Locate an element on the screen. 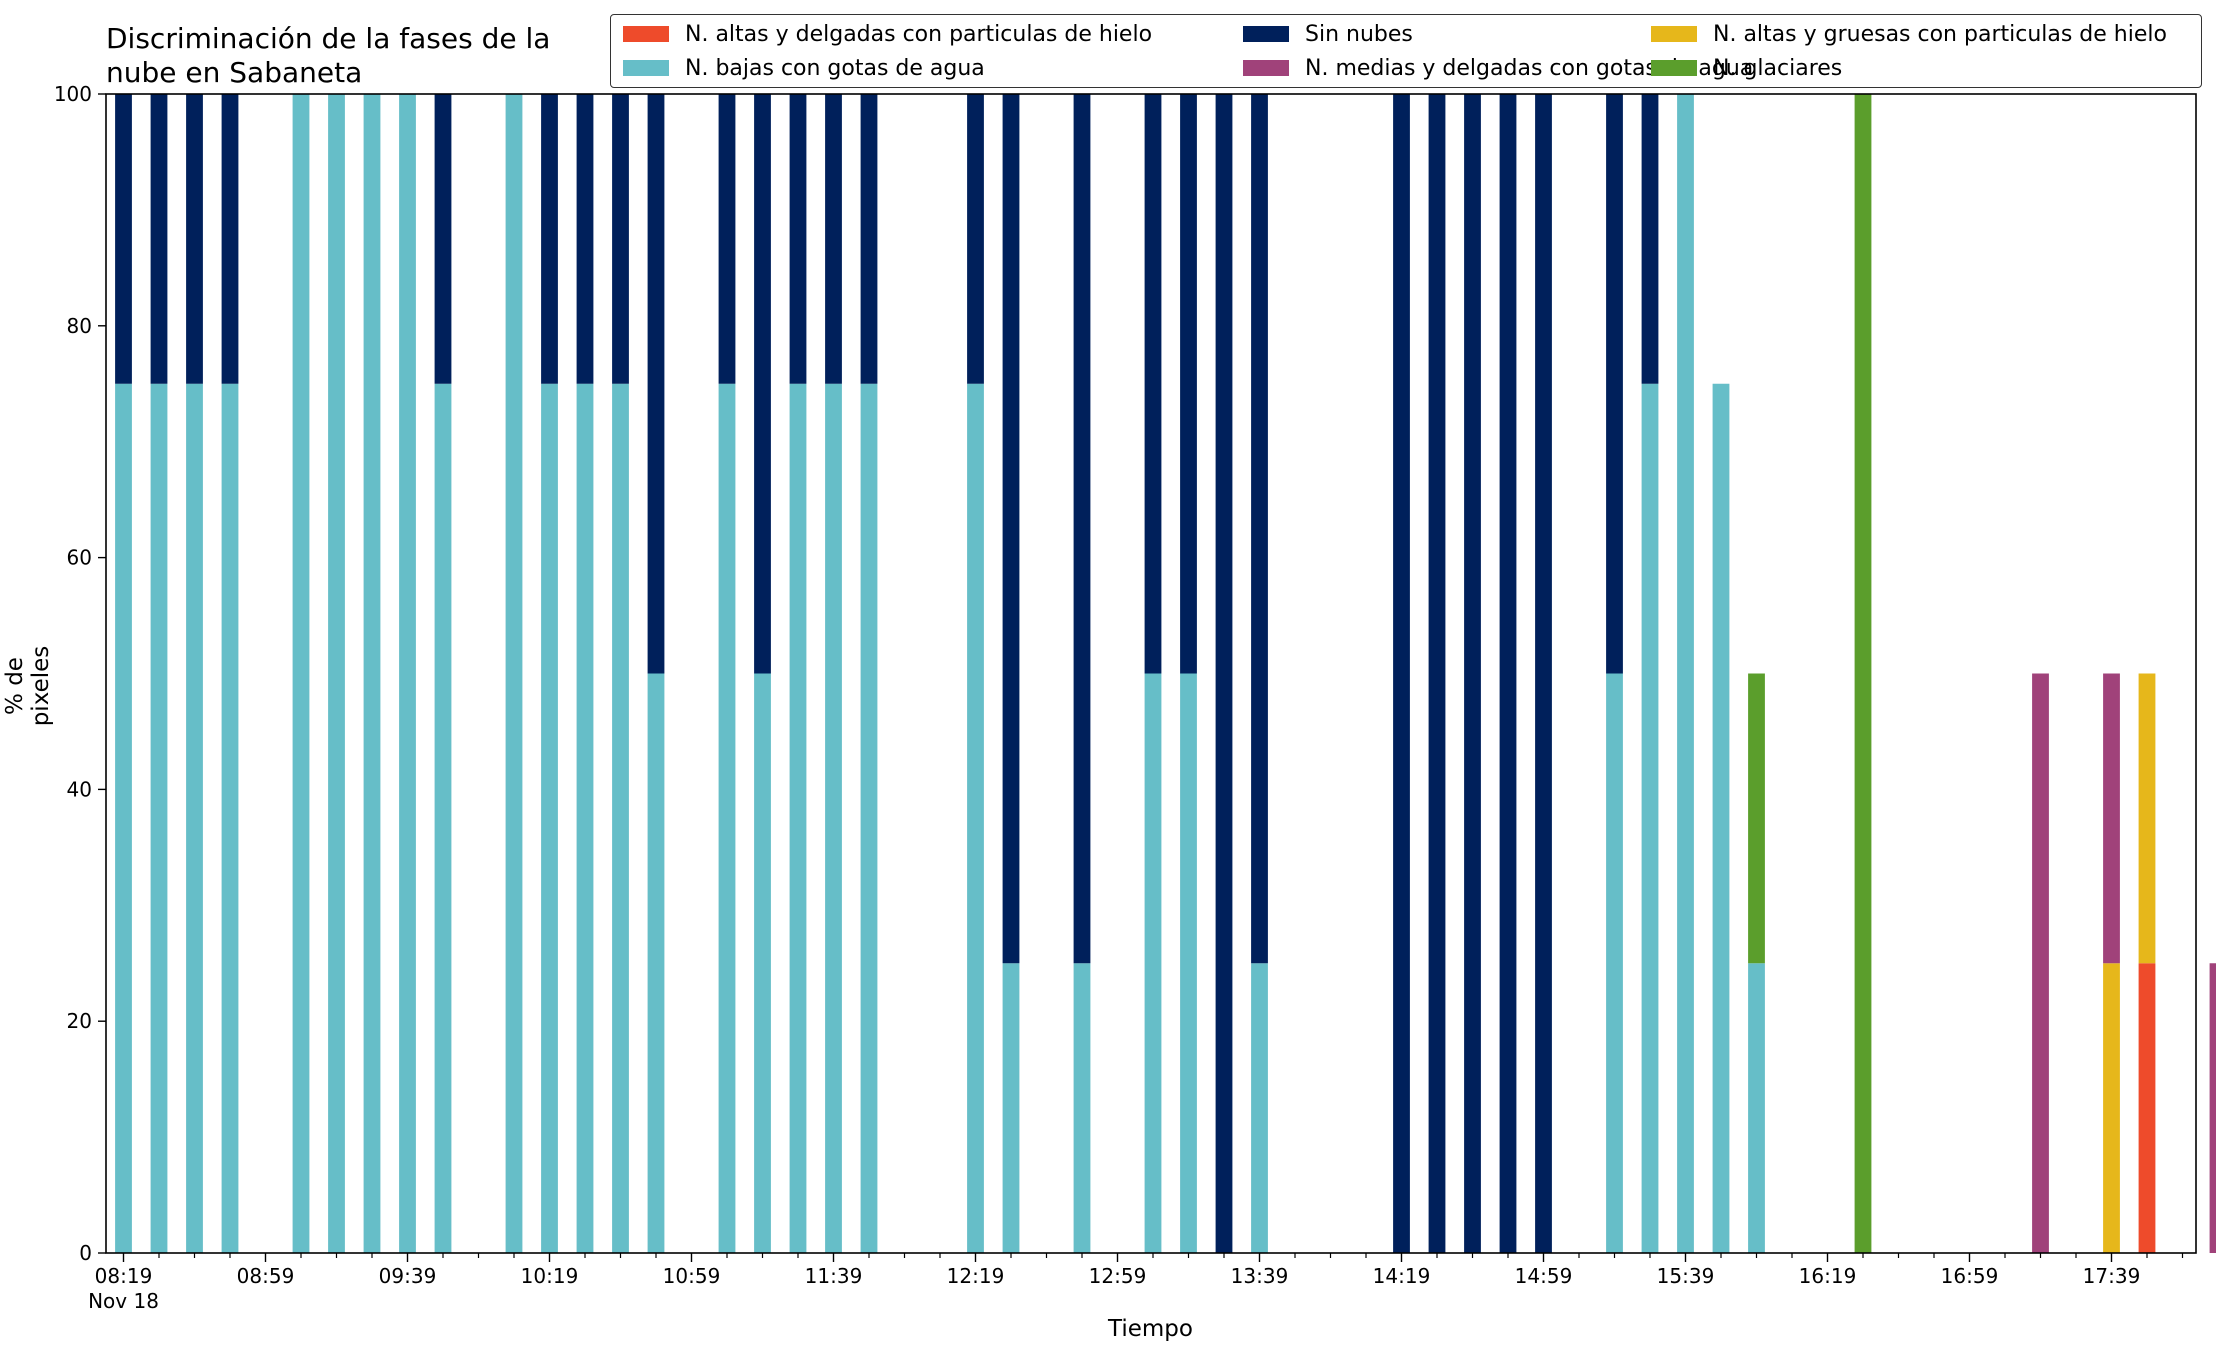 The image size is (2216, 1355). legend-label: Sin nubes is located at coordinates (1359, 34).